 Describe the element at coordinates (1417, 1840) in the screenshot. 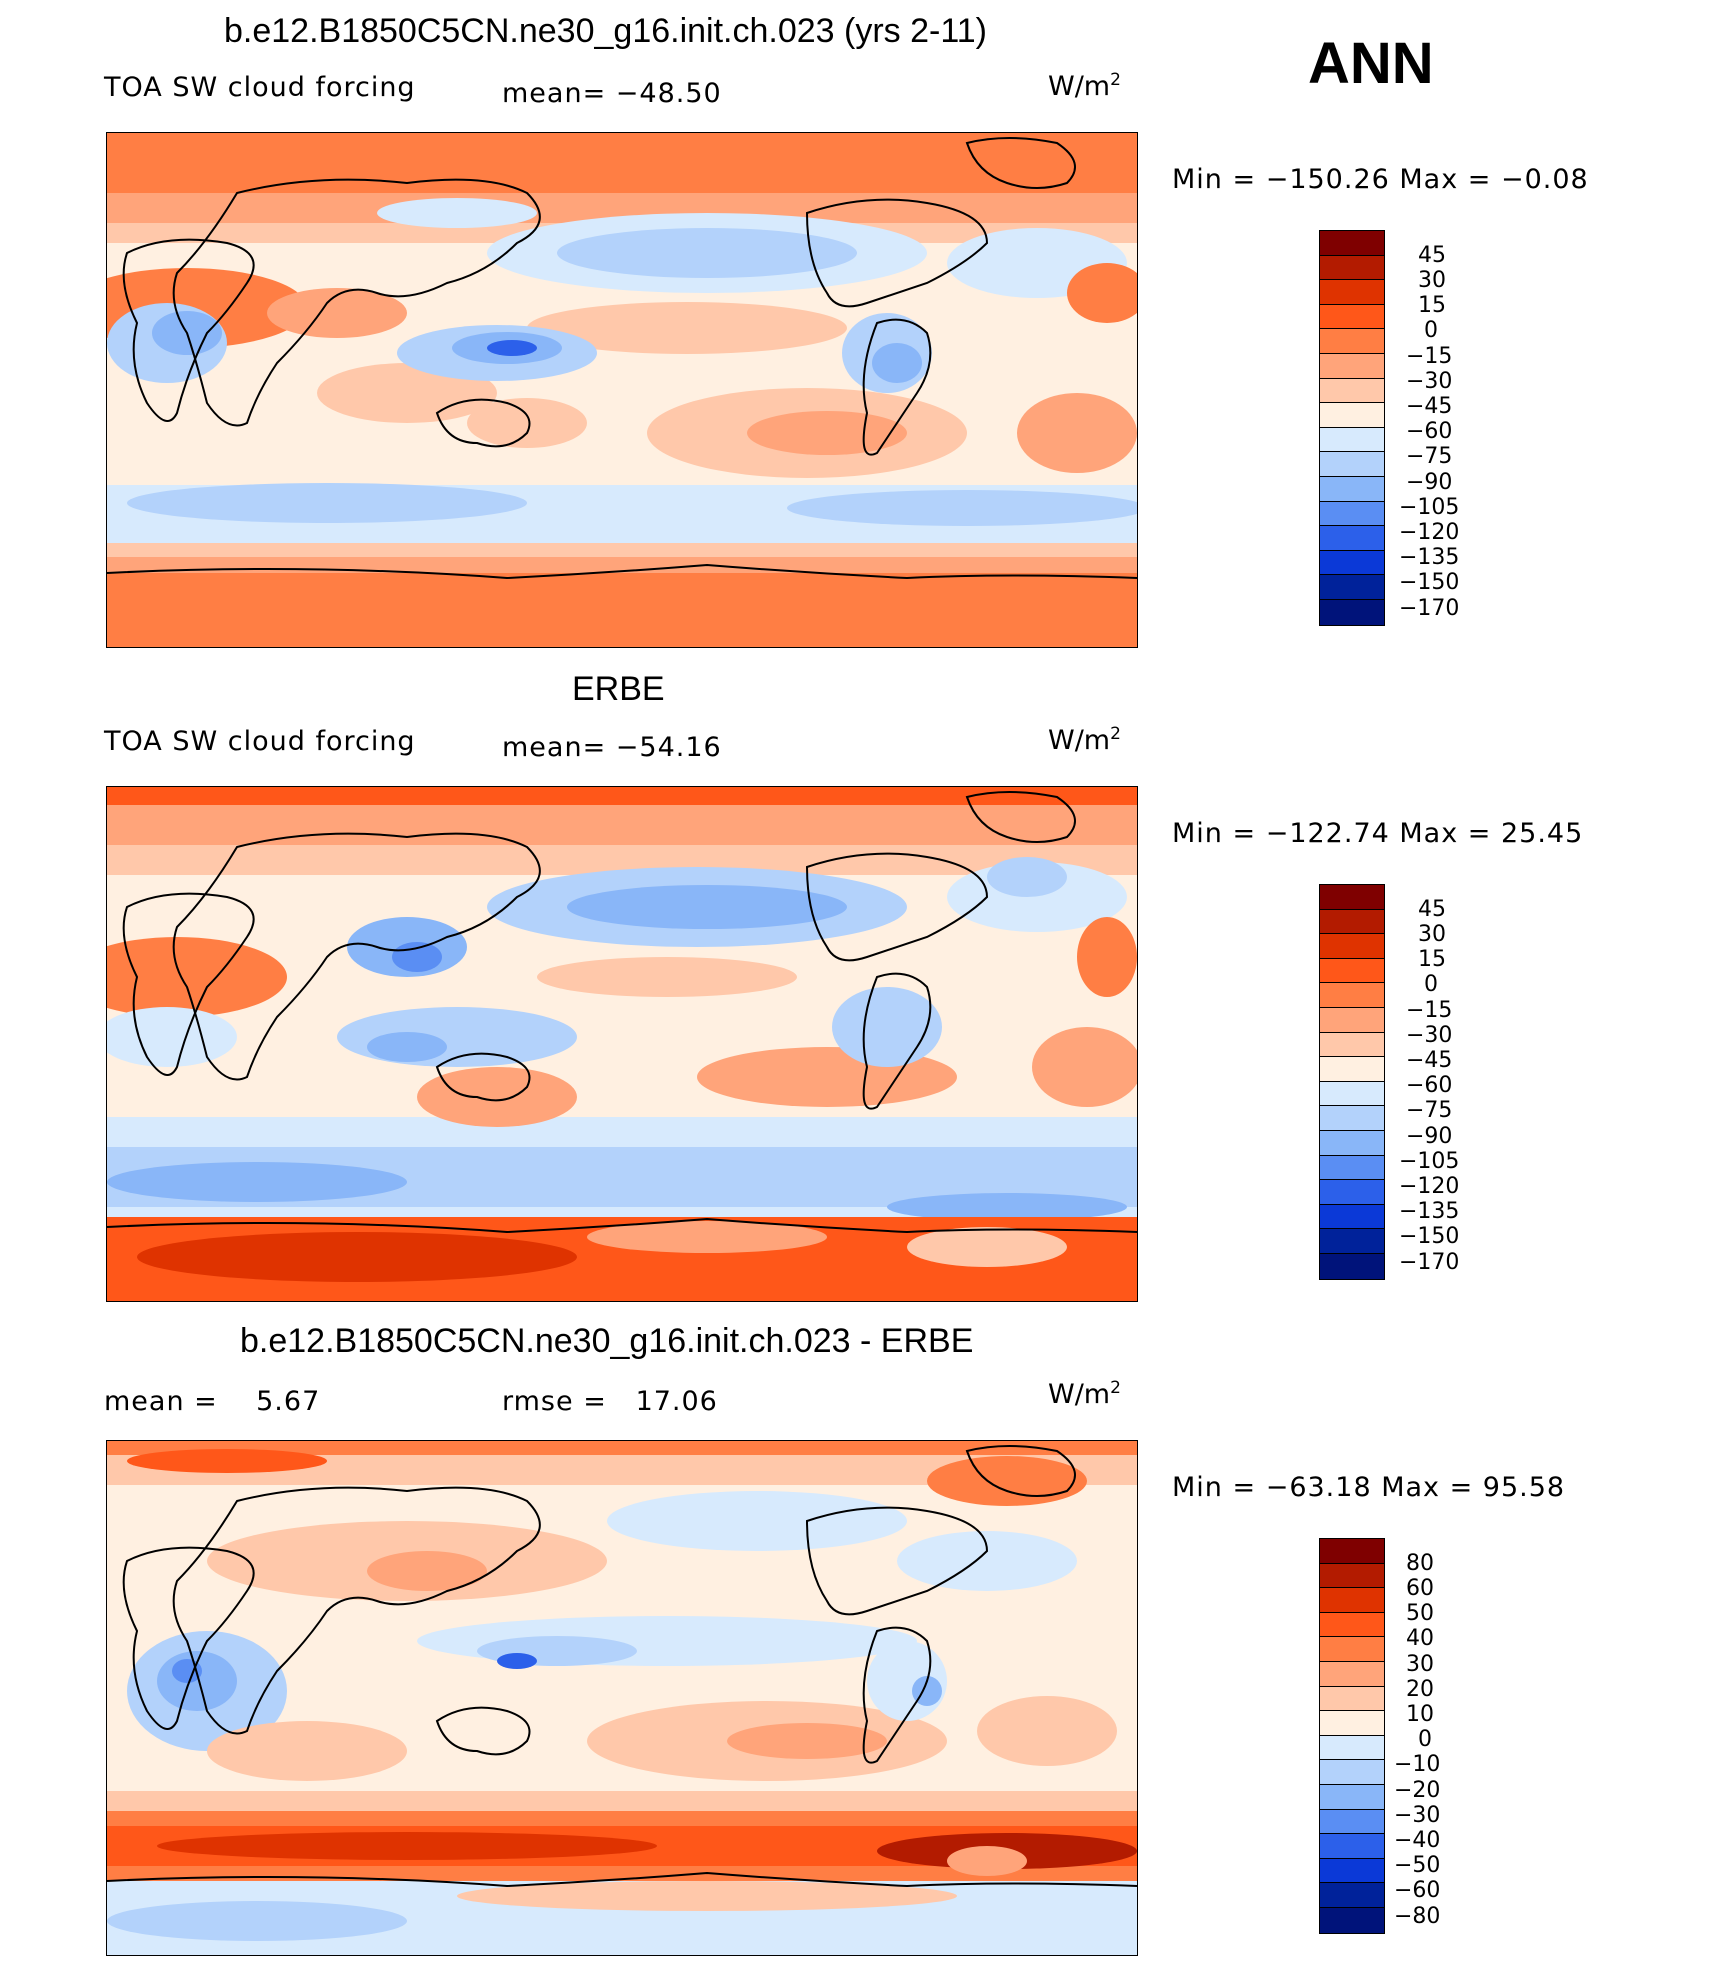

I see `cb-label: −40` at that location.